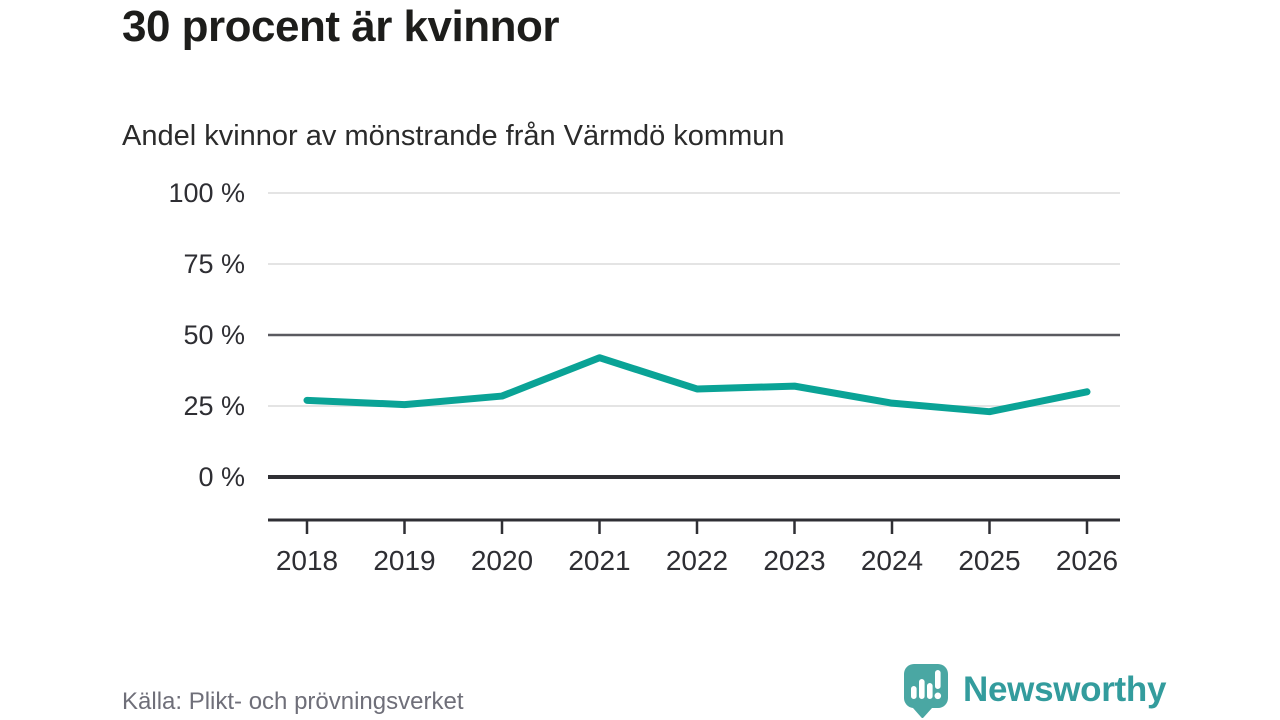 The width and height of the screenshot is (1280, 720). What do you see at coordinates (989, 560) in the screenshot?
I see `x-tick-label: 2025` at bounding box center [989, 560].